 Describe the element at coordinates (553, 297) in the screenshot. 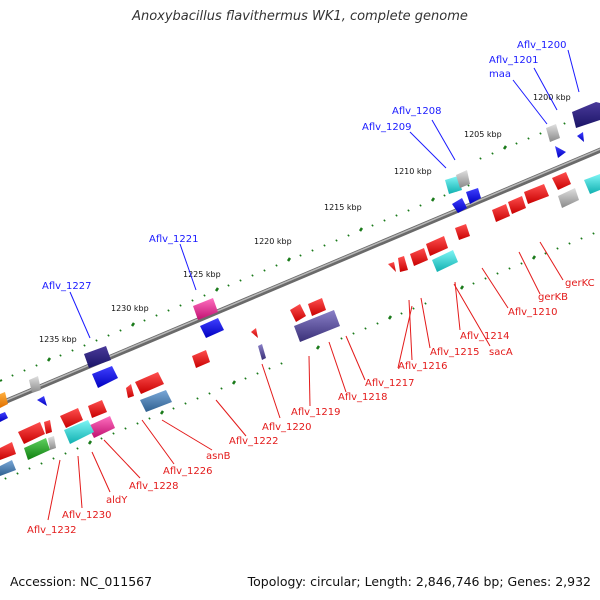

I see `gene-label-gerkb: gerKB` at that location.